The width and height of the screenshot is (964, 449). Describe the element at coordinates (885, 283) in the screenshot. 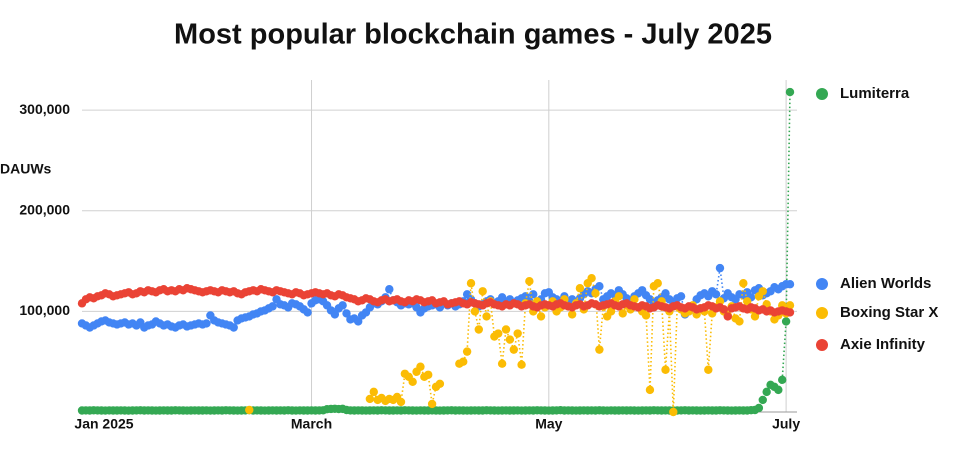

I see `legend-label: Alien Worlds` at that location.